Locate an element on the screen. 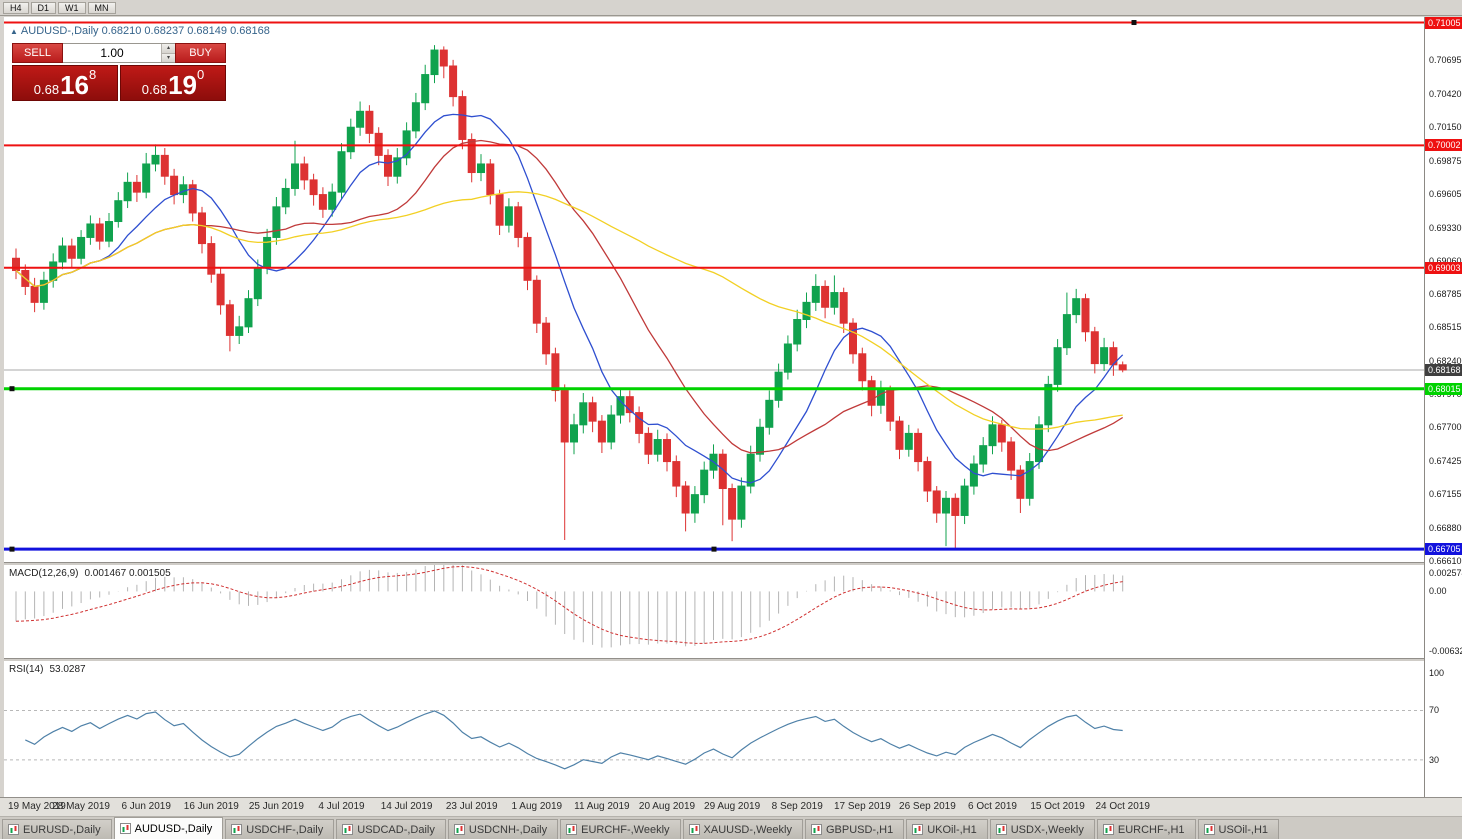 The height and width of the screenshot is (839, 1462). chart-tab-usdcad-daily: USDCAD-,Daily is located at coordinates (391, 829).